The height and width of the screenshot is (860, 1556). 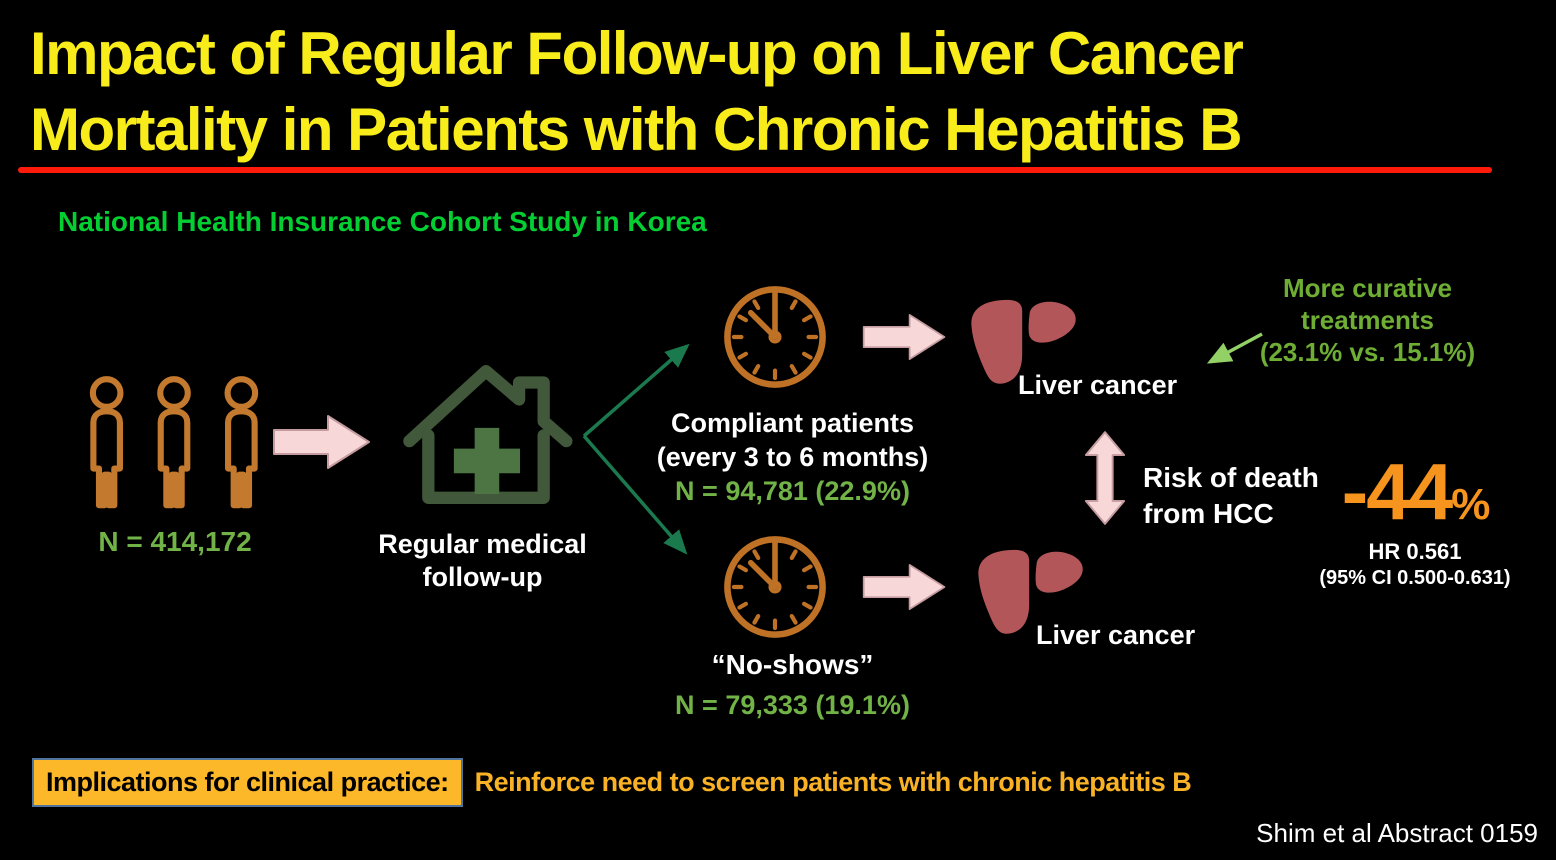 What do you see at coordinates (792, 685) in the screenshot?
I see `noshows-group-label: “No-shows” N = 79,333 (19.1%)` at bounding box center [792, 685].